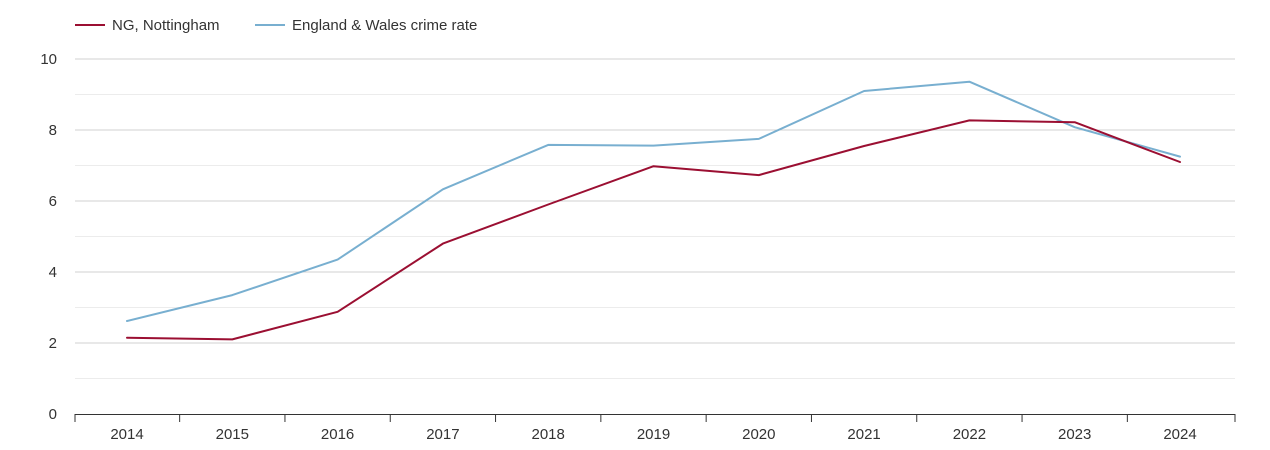 This screenshot has width=1270, height=450. What do you see at coordinates (969, 434) in the screenshot?
I see `x-tick-label: 2022` at bounding box center [969, 434].